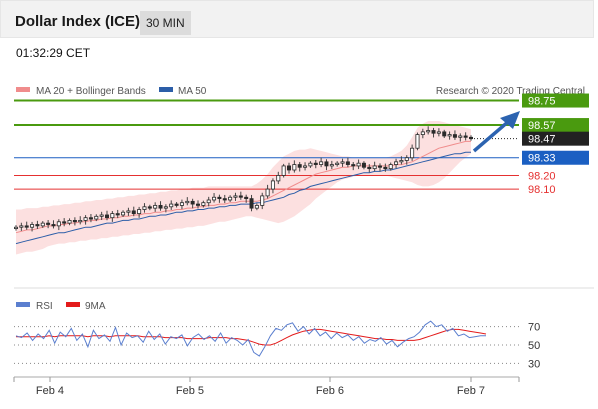 Image resolution: width=598 pixels, height=409 pixels. I want to click on rsi-level-label: 50, so click(534, 346).